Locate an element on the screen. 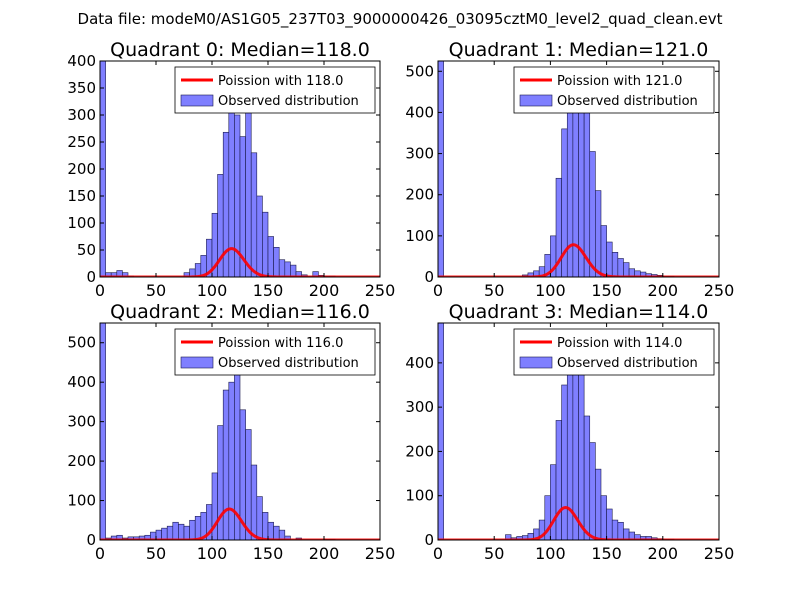 The height and width of the screenshot is (600, 800). panel-title: Quadrant 3: Median=114.0 is located at coordinates (579, 312).